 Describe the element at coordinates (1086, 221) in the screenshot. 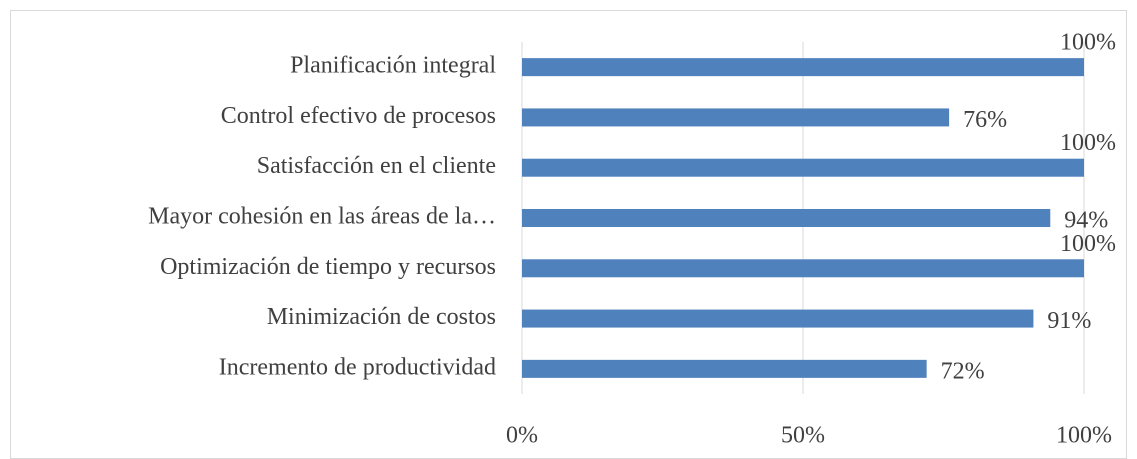

I see `data-label: 94%` at that location.